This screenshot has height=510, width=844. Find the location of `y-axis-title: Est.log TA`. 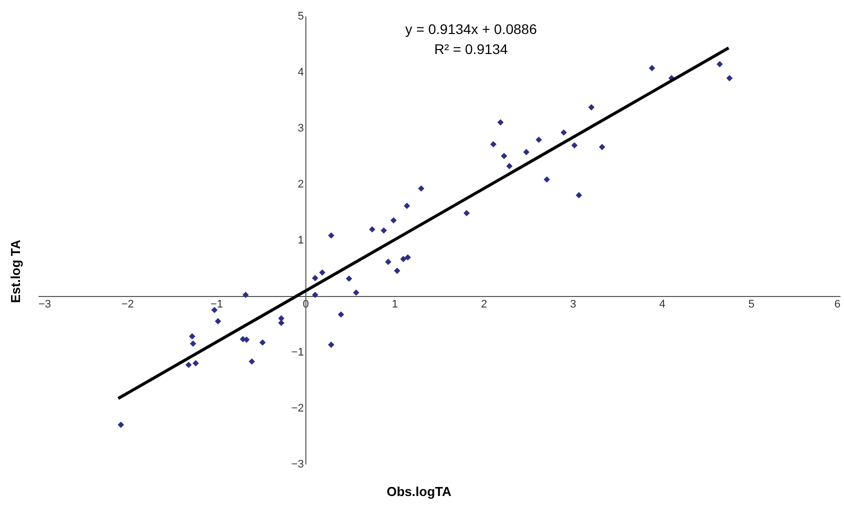

y-axis-title: Est.log TA is located at coordinates (15, 271).